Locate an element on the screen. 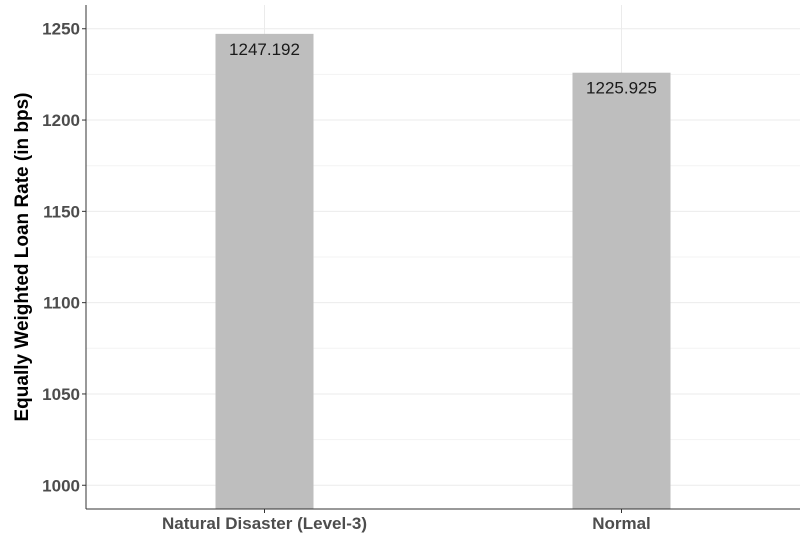 The image size is (801, 537). x-axis-ticks: Natural Disaster (Level-3) Normal is located at coordinates (406, 521).